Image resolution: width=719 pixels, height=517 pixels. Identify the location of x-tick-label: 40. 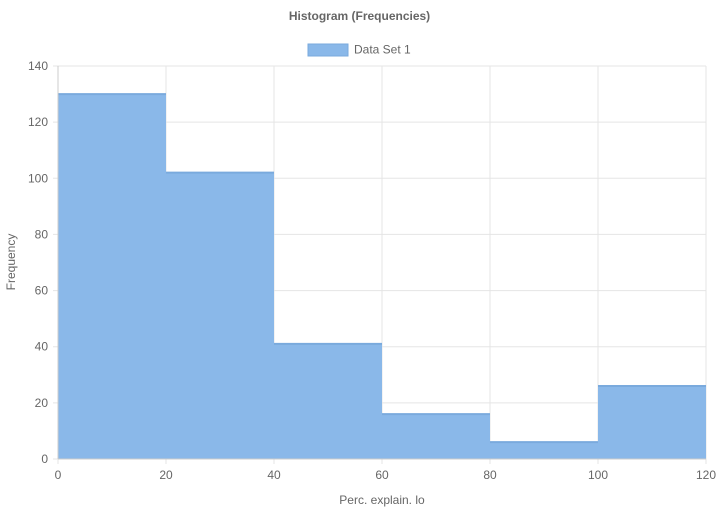
(274, 475).